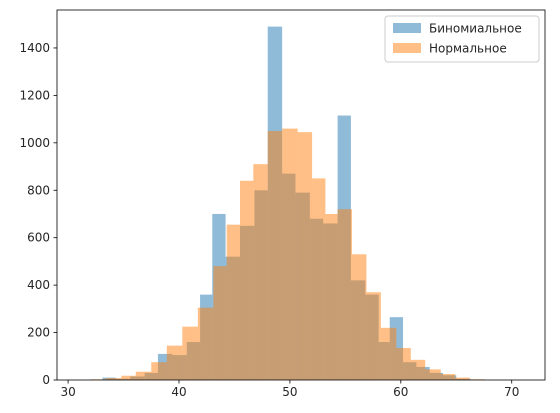 This screenshot has height=413, width=560. I want to click on y-tick-label: 400, so click(38, 285).